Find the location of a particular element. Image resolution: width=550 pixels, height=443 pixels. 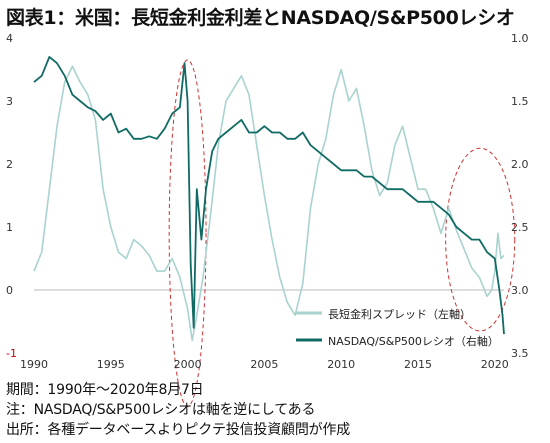

left-axis-tick-label: 3 is located at coordinates (9, 101).